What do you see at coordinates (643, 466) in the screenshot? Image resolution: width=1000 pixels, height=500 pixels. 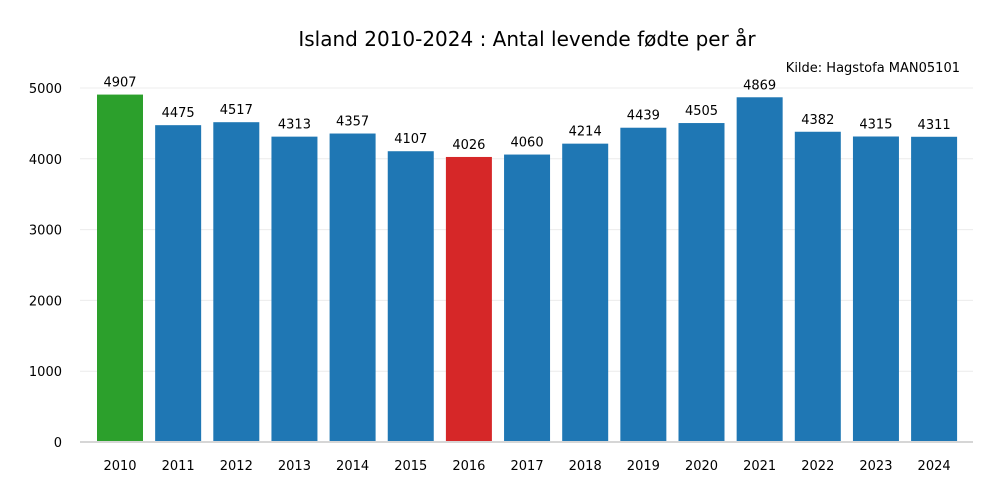 I see `x-tick-label-2019: 2019` at bounding box center [643, 466].